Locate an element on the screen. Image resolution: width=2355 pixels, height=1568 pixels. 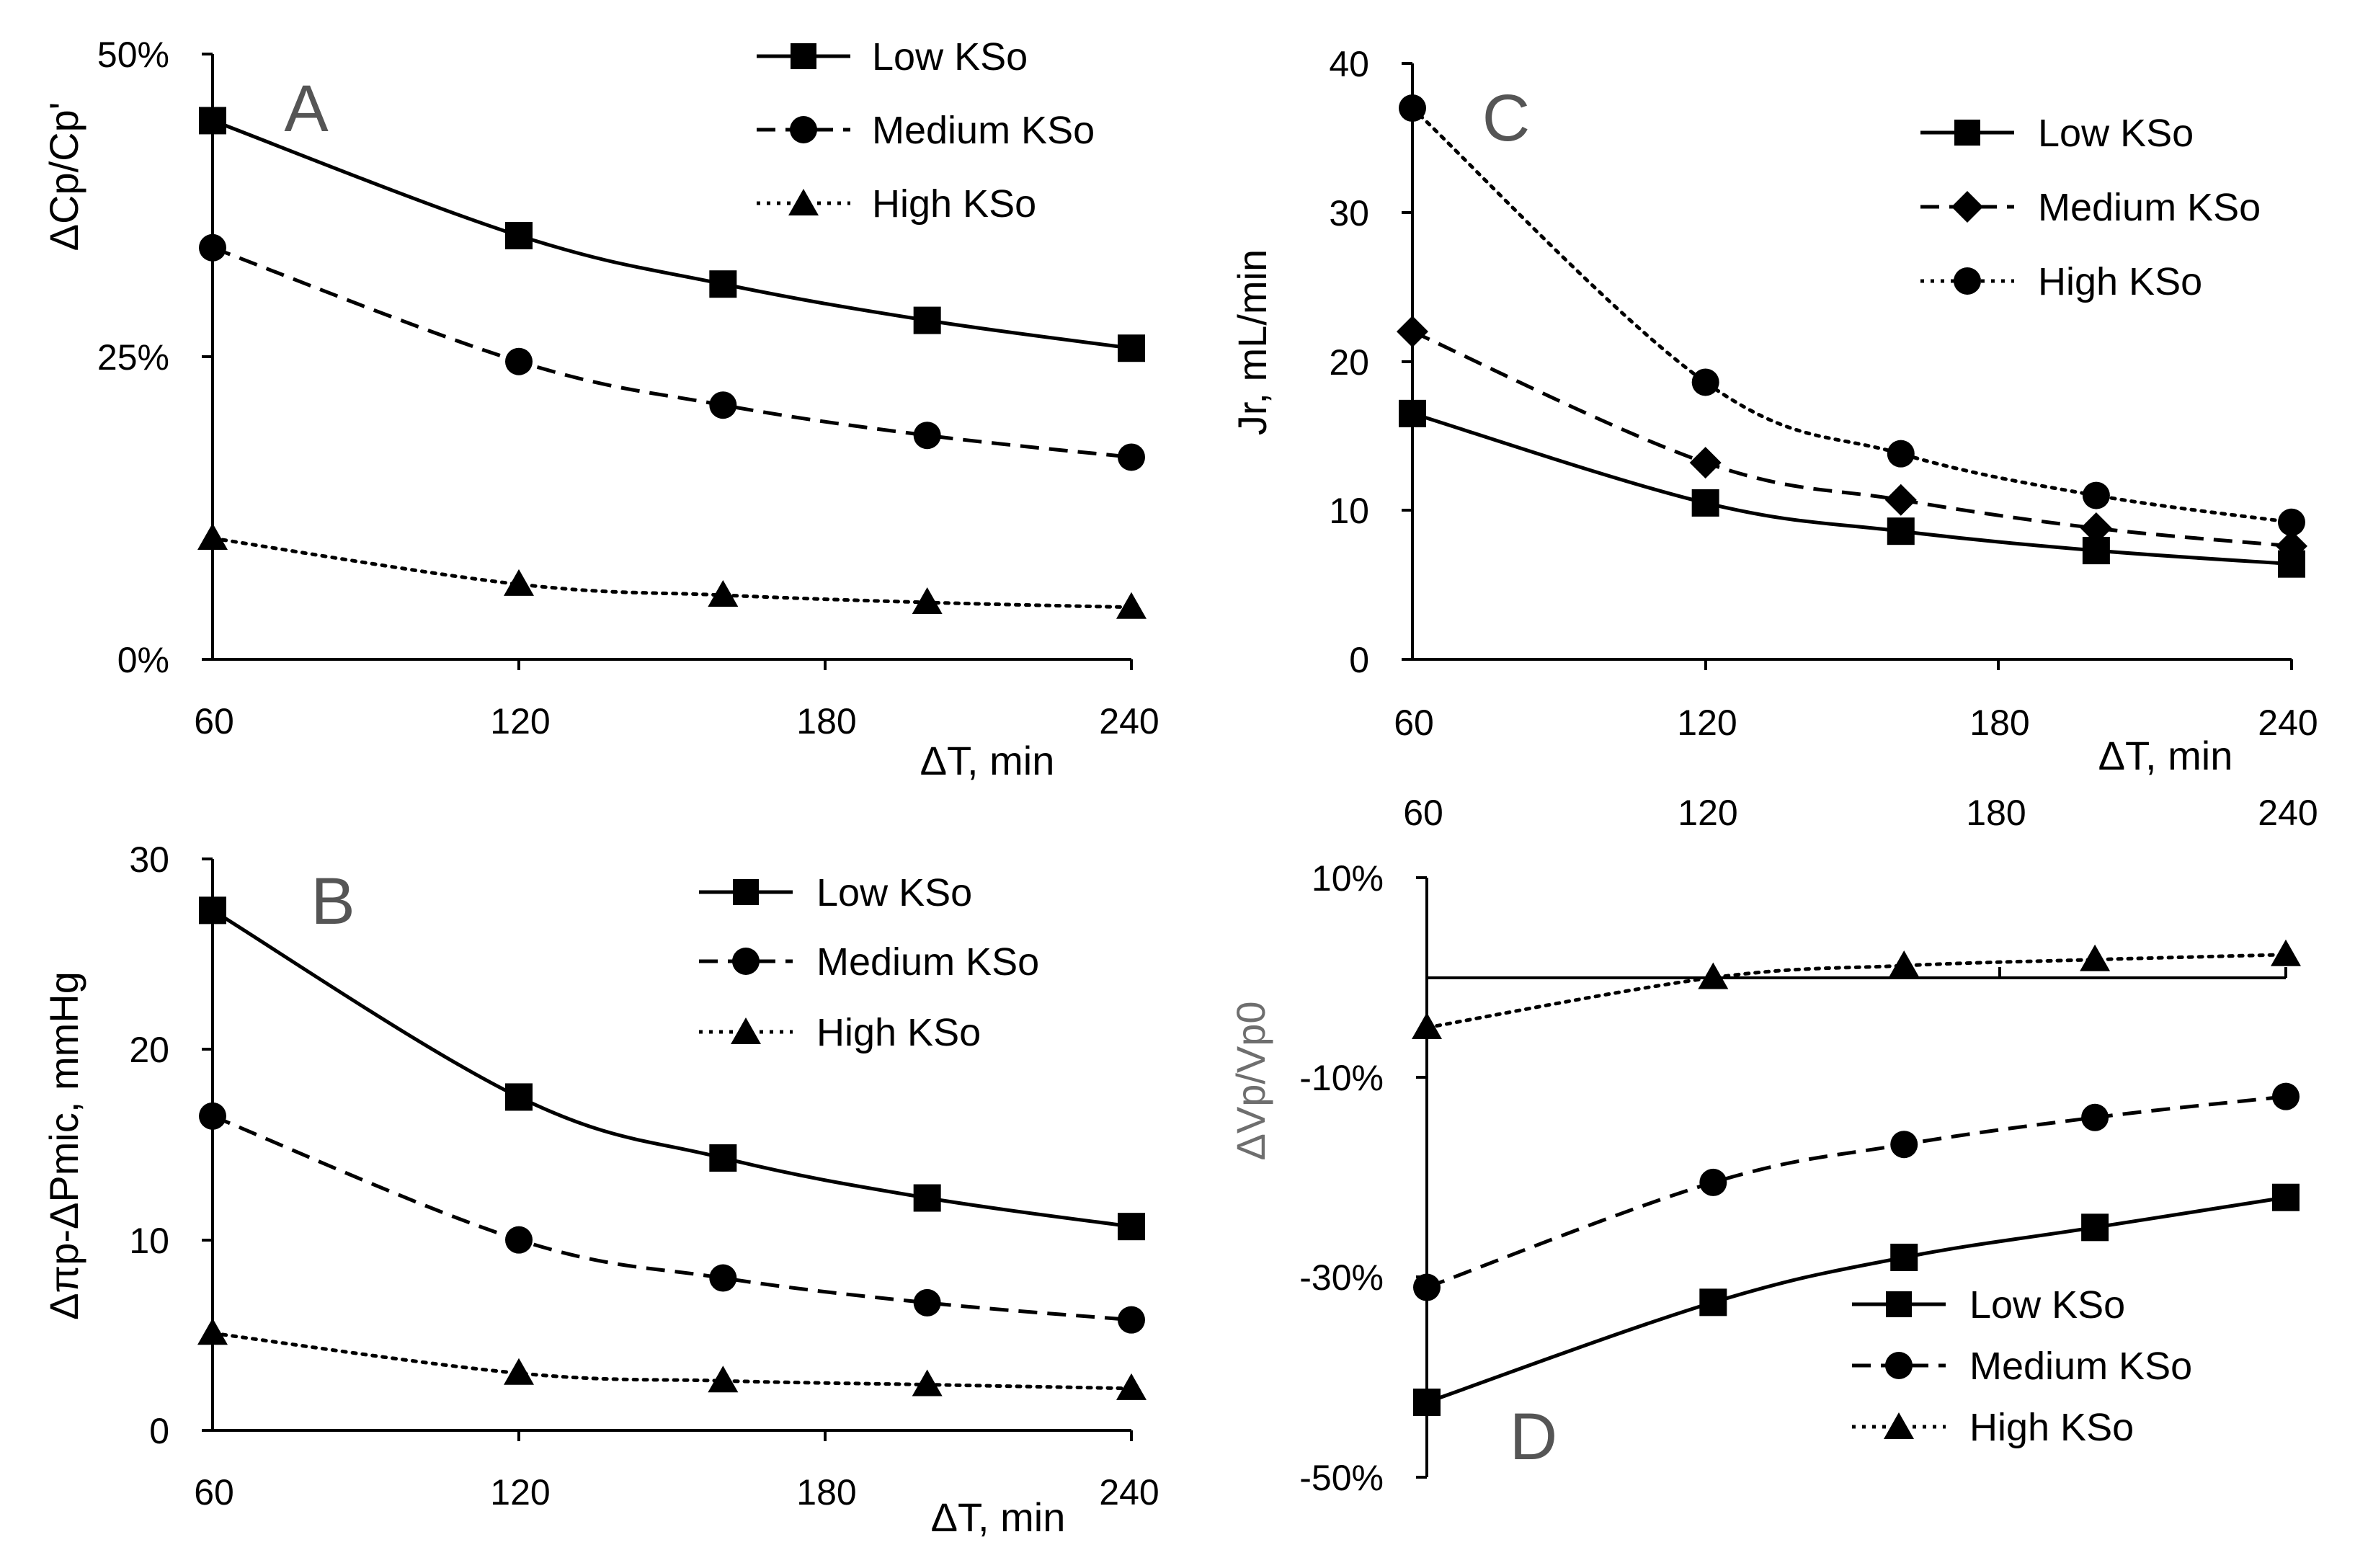
legend-marker-triangle is located at coordinates (1899, 1425).